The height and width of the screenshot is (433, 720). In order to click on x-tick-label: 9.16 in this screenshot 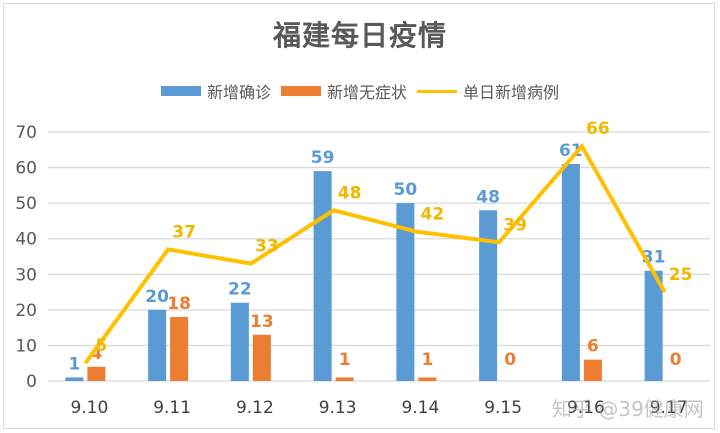, I will do `click(586, 408)`.